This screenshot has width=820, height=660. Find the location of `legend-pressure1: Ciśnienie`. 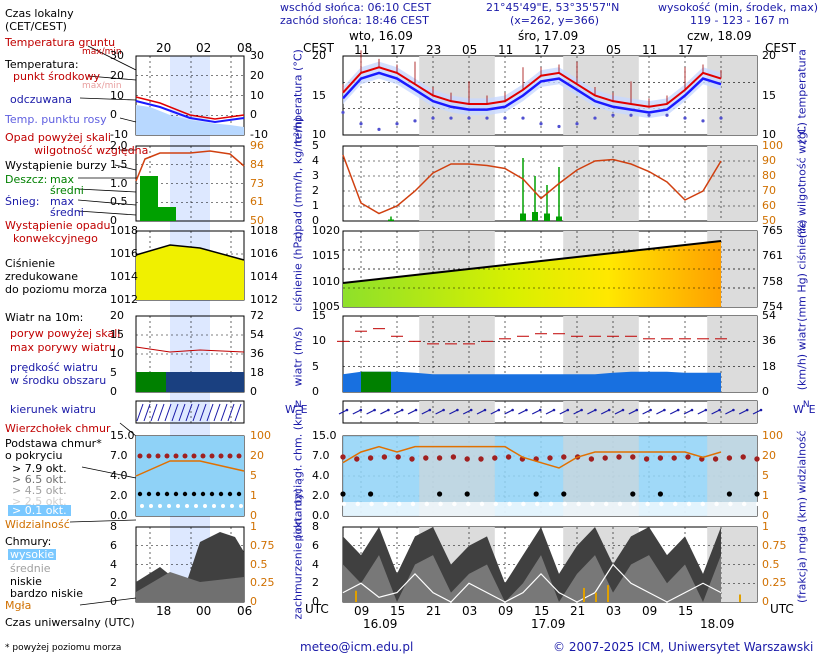

legend-pressure1: Ciśnienie is located at coordinates (30, 263).